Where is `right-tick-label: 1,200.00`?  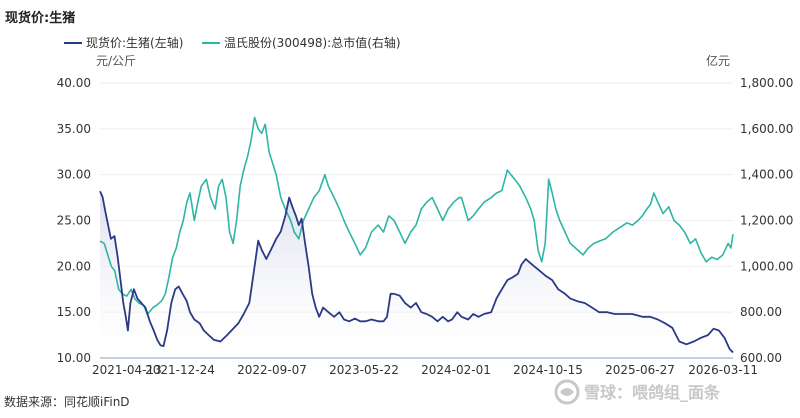
right-tick-label: 1,200.00 is located at coordinates (766, 221).